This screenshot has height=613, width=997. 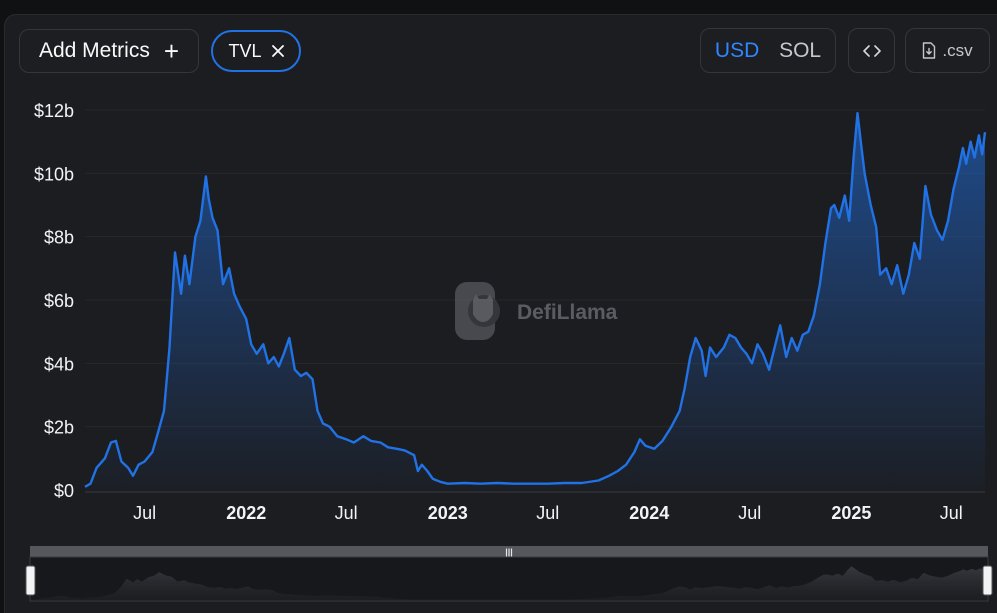 What do you see at coordinates (171, 51) in the screenshot?
I see `plus-icon: +` at bounding box center [171, 51].